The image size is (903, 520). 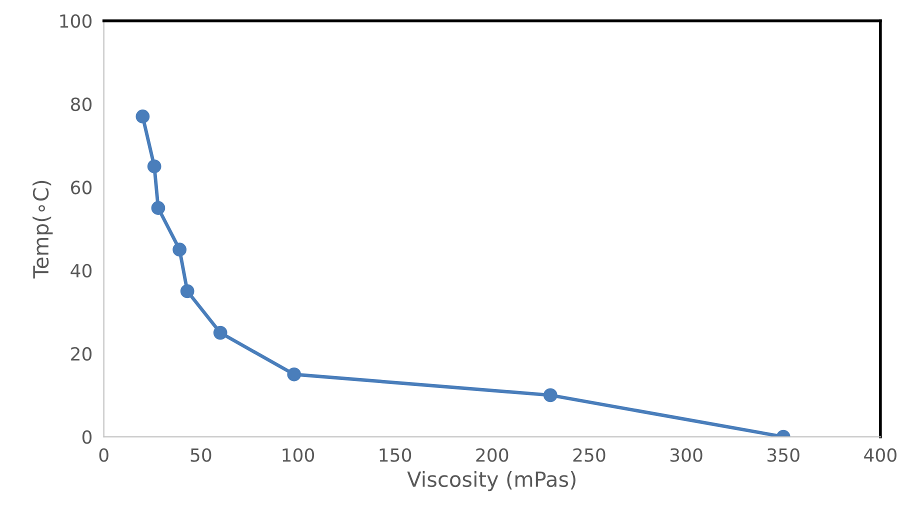 What do you see at coordinates (880, 455) in the screenshot?
I see `x-tick-label: 400` at bounding box center [880, 455].